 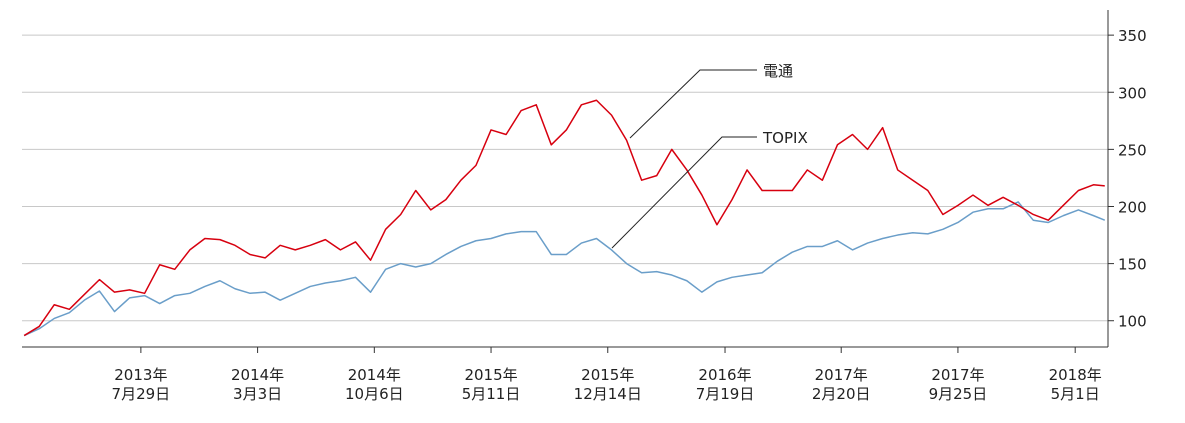 What do you see at coordinates (491, 384) in the screenshot?
I see `x-tick-label: 2015年 5月11日` at bounding box center [491, 384].